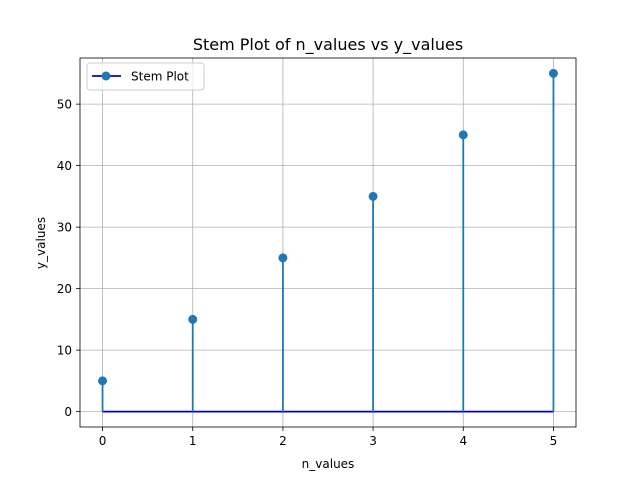 This screenshot has height=480, width=640. What do you see at coordinates (328, 464) in the screenshot?
I see `x-axis-label: n_values` at bounding box center [328, 464].